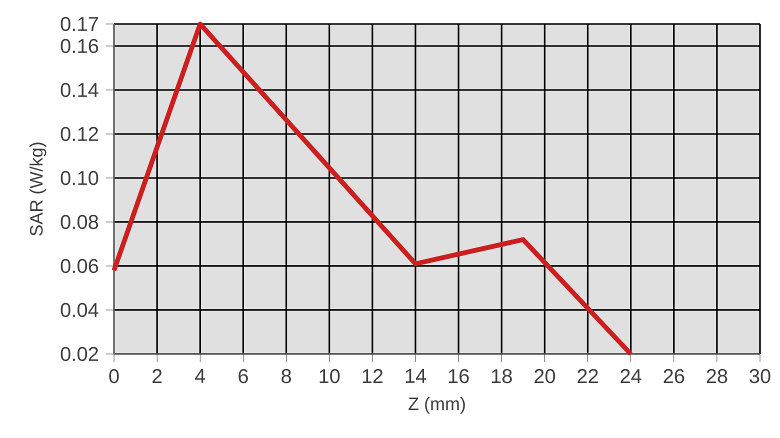  Describe the element at coordinates (286, 376) in the screenshot. I see `x-tick-label: 8` at that location.